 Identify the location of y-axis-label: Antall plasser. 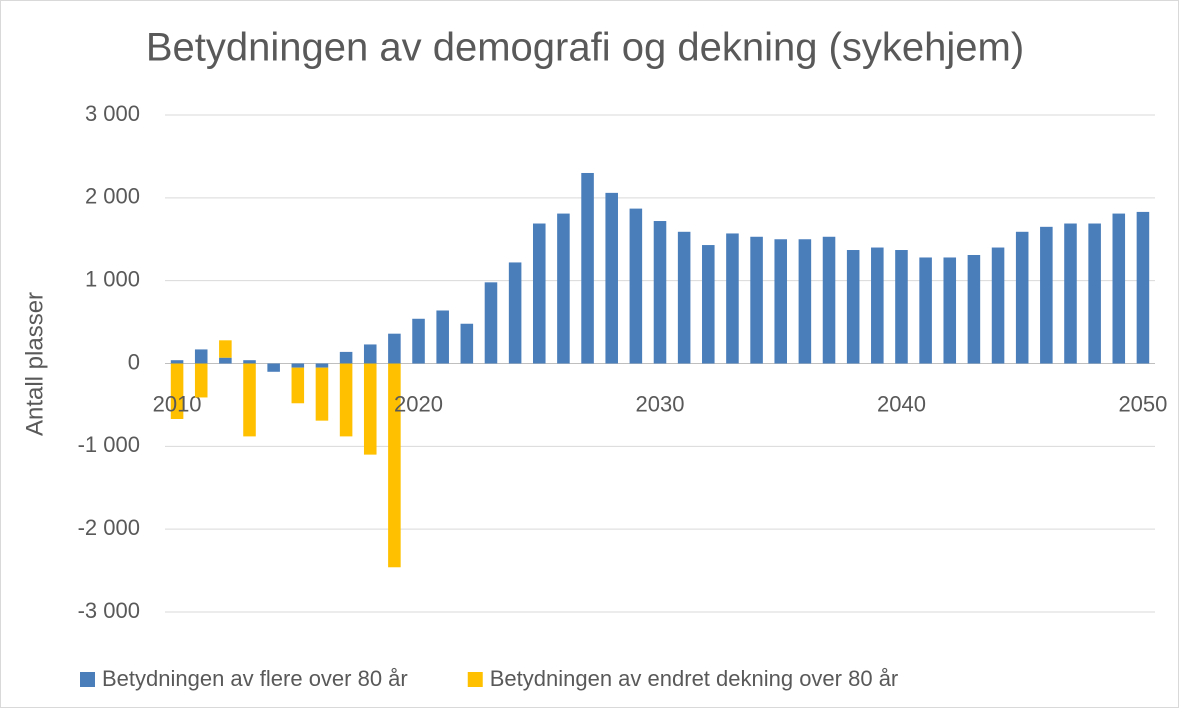
(34, 364).